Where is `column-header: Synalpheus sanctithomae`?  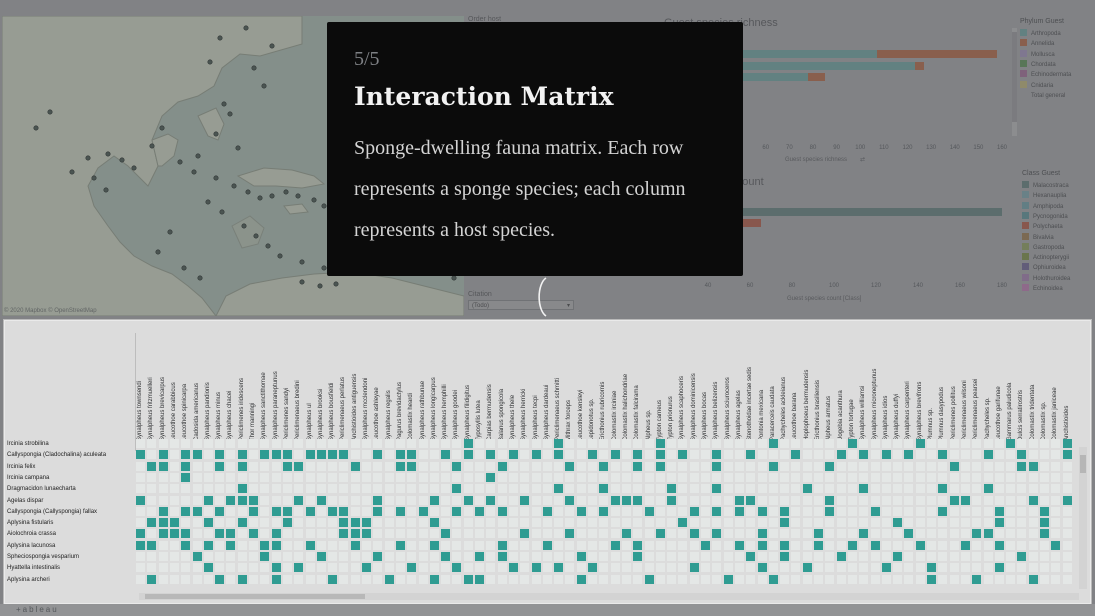
column-header: Synalpheus sanctithomae is located at coordinates (264, 390).